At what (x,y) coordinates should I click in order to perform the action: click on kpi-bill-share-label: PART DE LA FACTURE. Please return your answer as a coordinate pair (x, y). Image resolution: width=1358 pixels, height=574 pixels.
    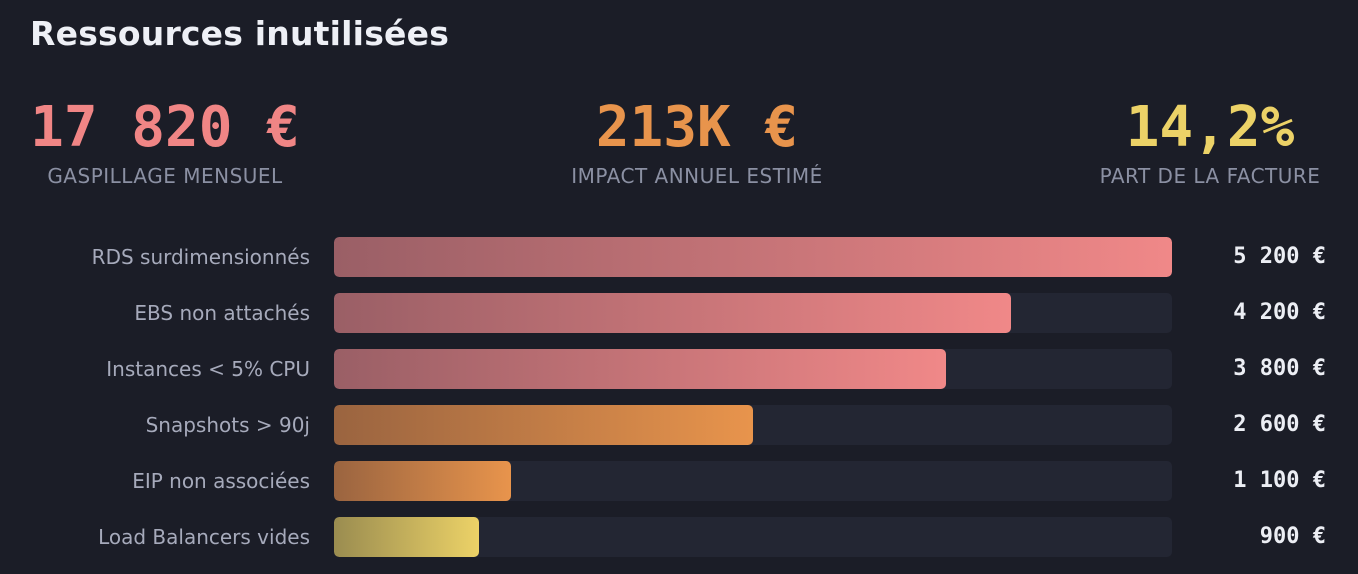
    Looking at the image, I should click on (1210, 176).